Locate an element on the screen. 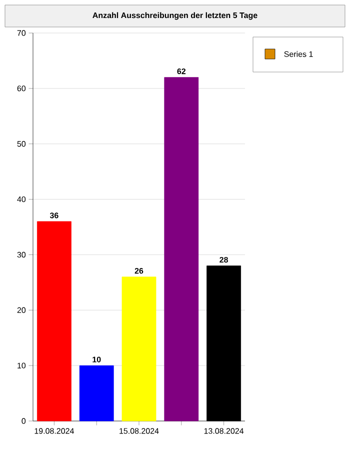  x-tick-label: 13.08.2024 is located at coordinates (224, 431).